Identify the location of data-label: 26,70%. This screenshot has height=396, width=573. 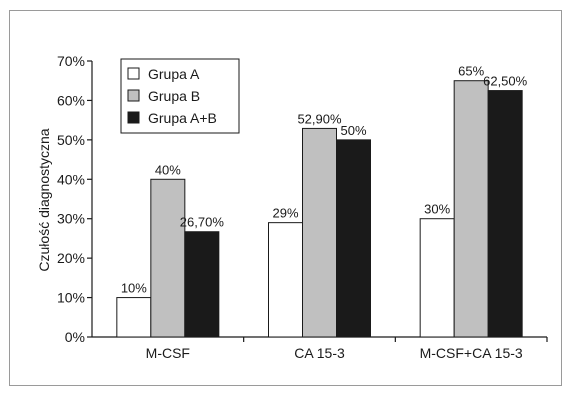
(202, 222).